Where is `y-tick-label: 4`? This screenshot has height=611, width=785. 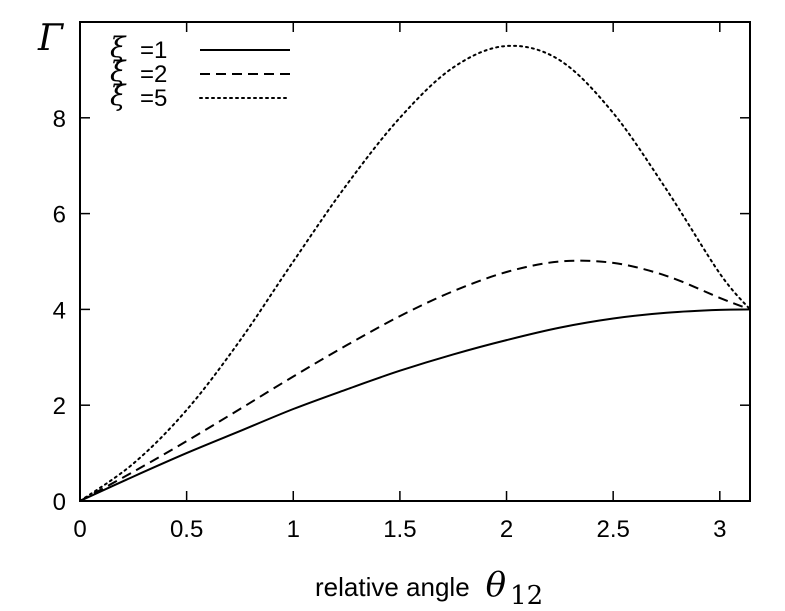 y-tick-label: 4 is located at coordinates (59, 310).